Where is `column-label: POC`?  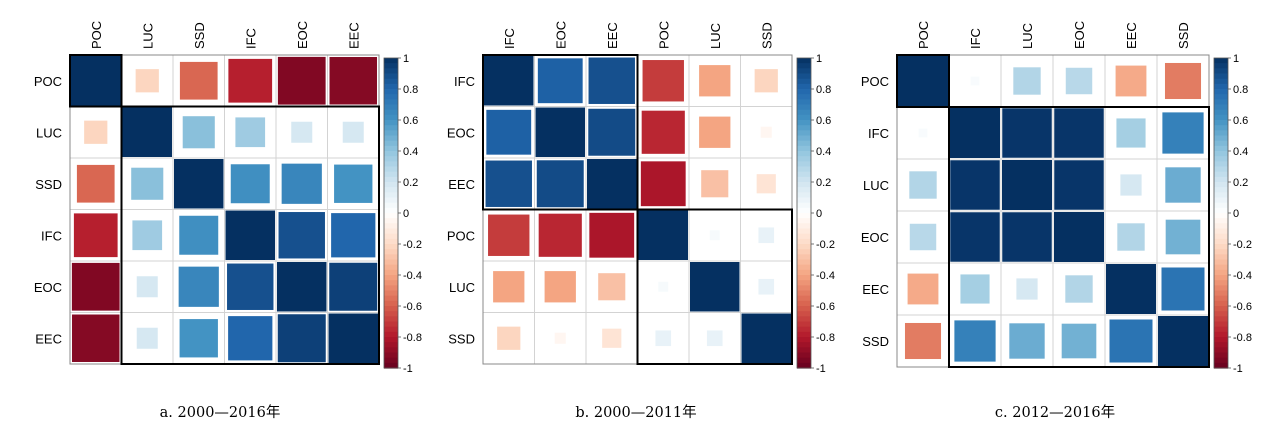 column-label: POC is located at coordinates (663, 35).